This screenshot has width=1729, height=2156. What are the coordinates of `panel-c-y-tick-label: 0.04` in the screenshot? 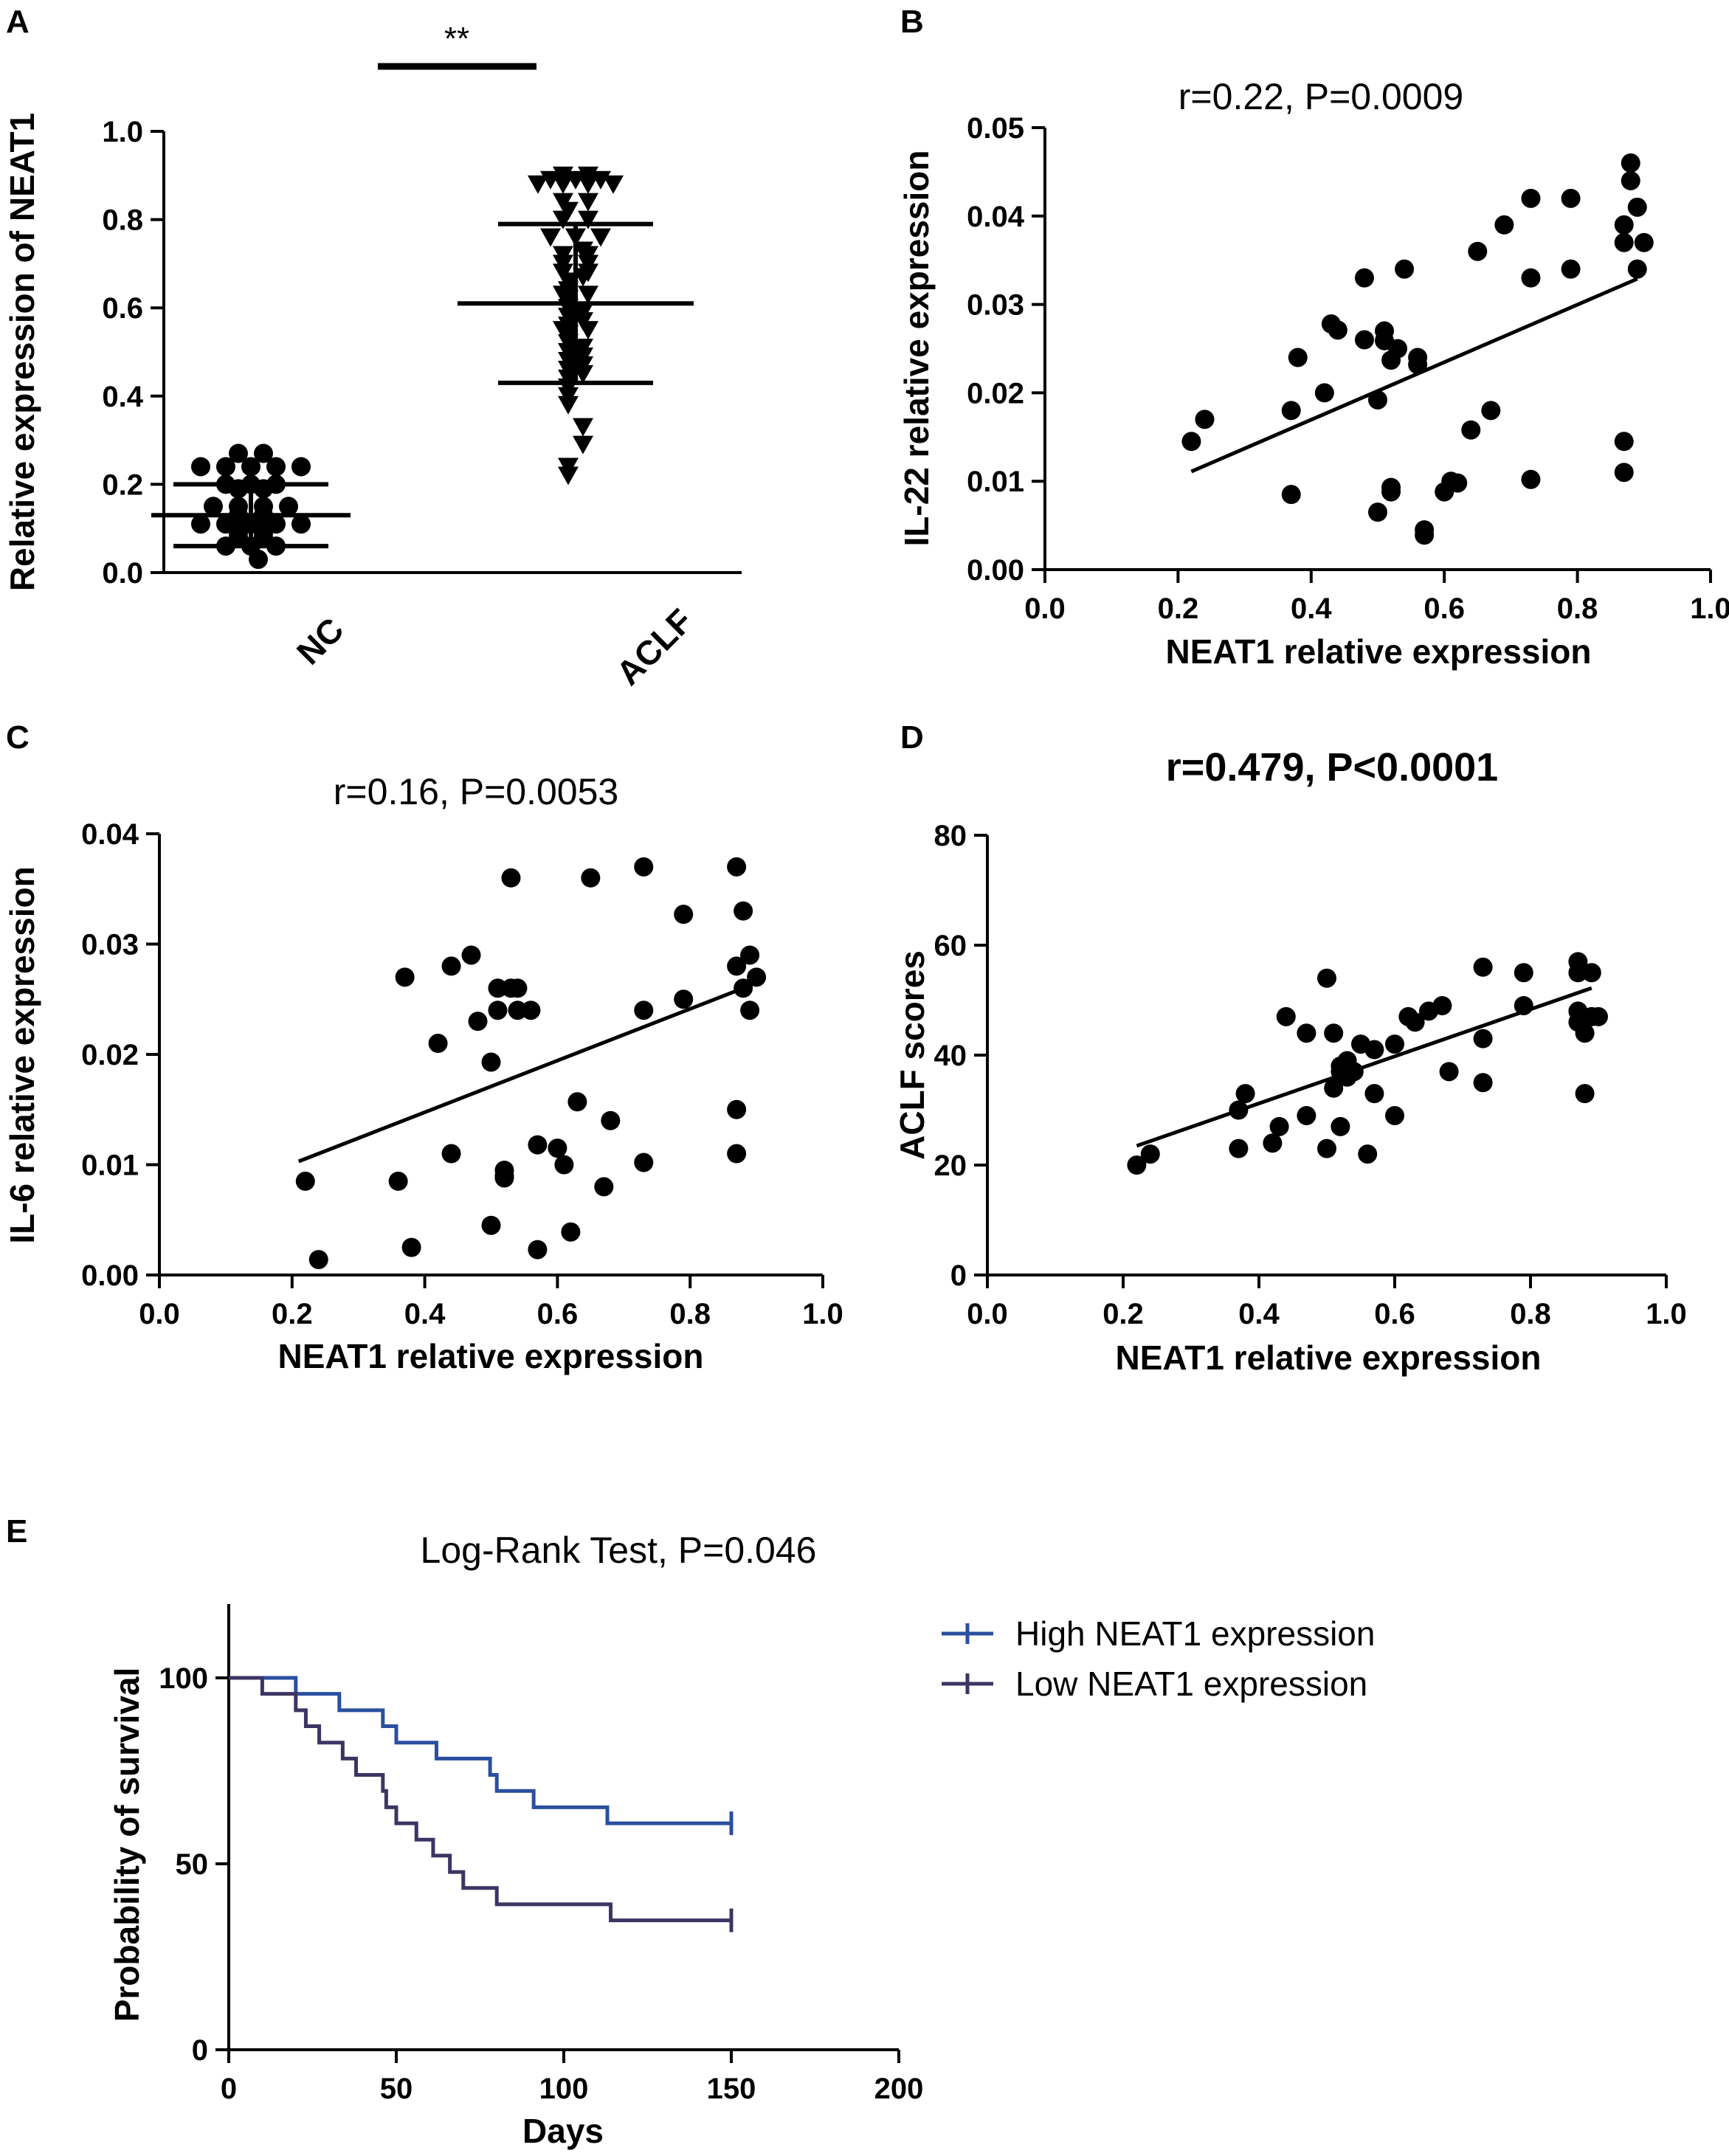 It's located at (110, 834).